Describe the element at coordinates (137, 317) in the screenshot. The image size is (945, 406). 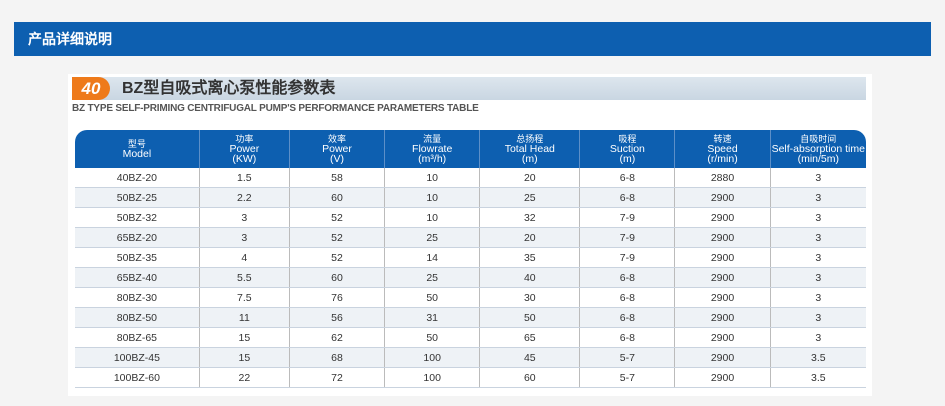
I see `table-cell: 80BZ-50` at that location.